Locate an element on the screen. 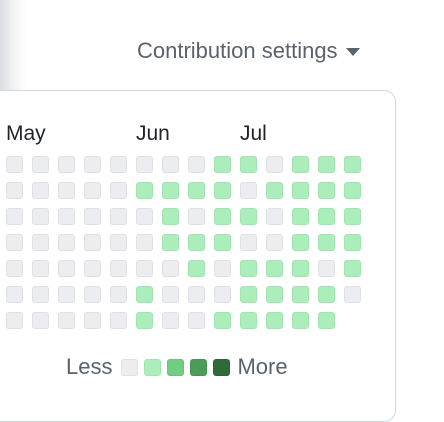  contribution-settings-dropdown: Contribution settings is located at coordinates (248, 51).